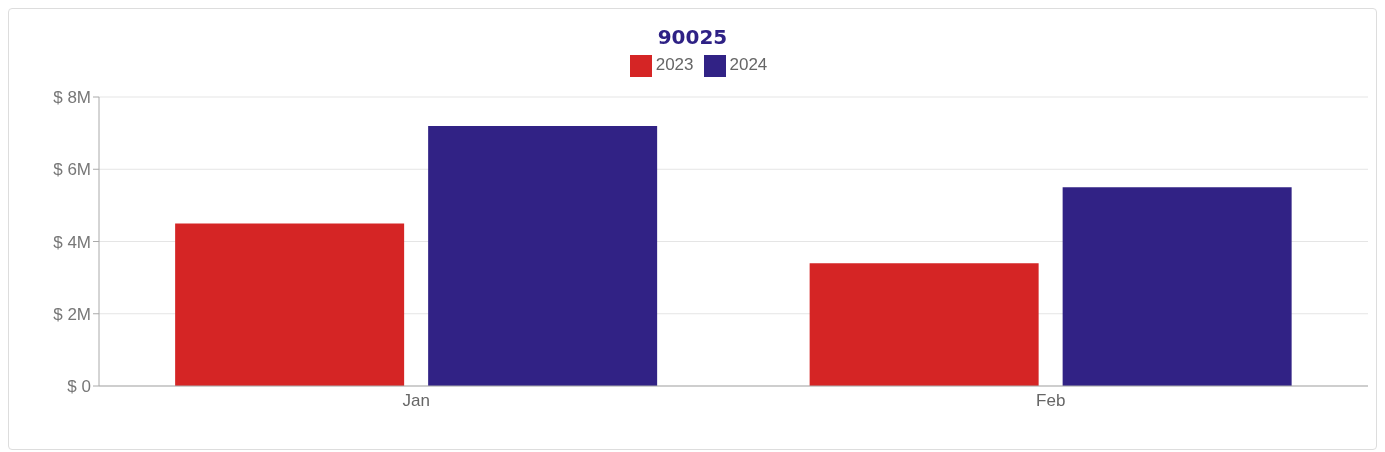  What do you see at coordinates (416, 401) in the screenshot?
I see `x-tick-label: Jan` at bounding box center [416, 401].